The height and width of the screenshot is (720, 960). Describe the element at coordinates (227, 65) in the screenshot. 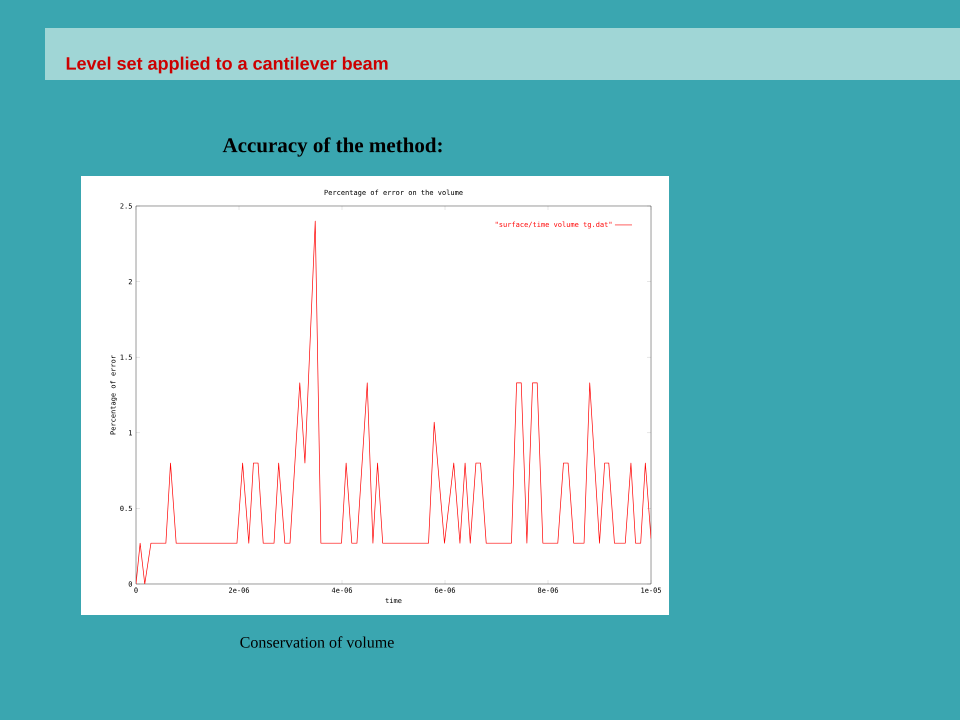

I see `text: Level set applied to a cantilever beam` at that location.